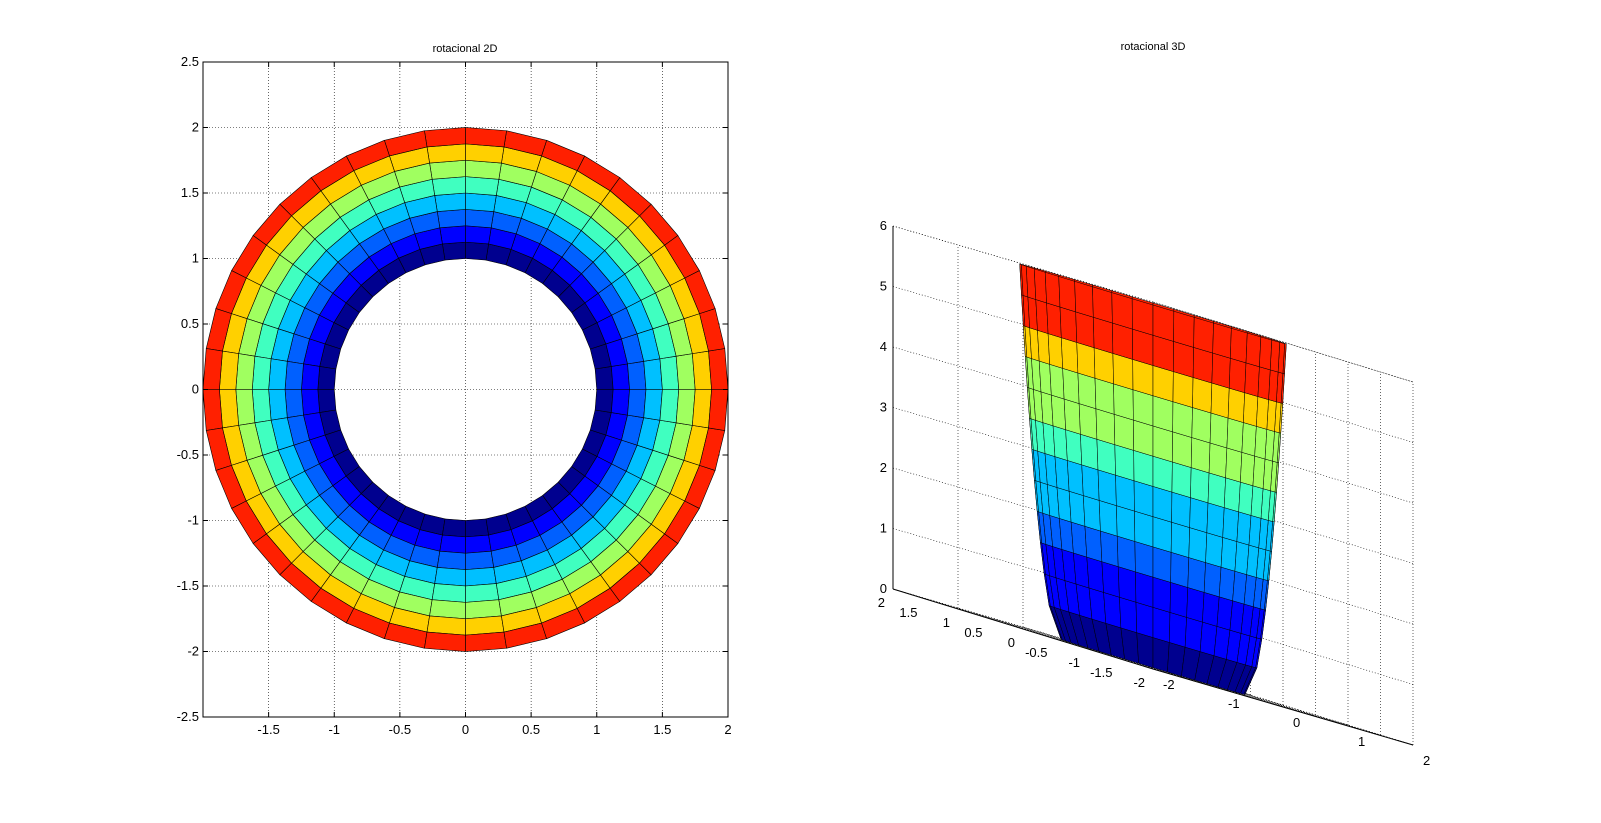  I want to click on right-ztick-label: 0, so click(883, 588).